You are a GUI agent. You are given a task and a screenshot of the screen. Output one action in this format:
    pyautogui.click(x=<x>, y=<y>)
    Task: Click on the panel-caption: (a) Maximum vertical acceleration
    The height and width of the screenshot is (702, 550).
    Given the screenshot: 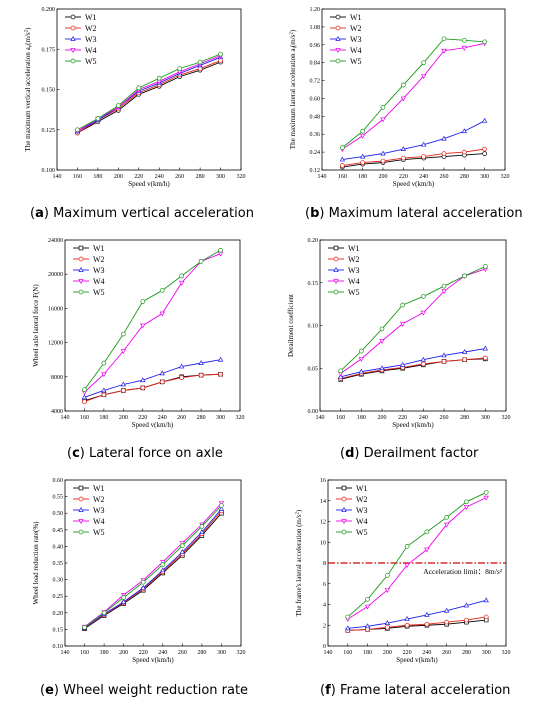 What is the action you would take?
    pyautogui.click(x=142, y=213)
    